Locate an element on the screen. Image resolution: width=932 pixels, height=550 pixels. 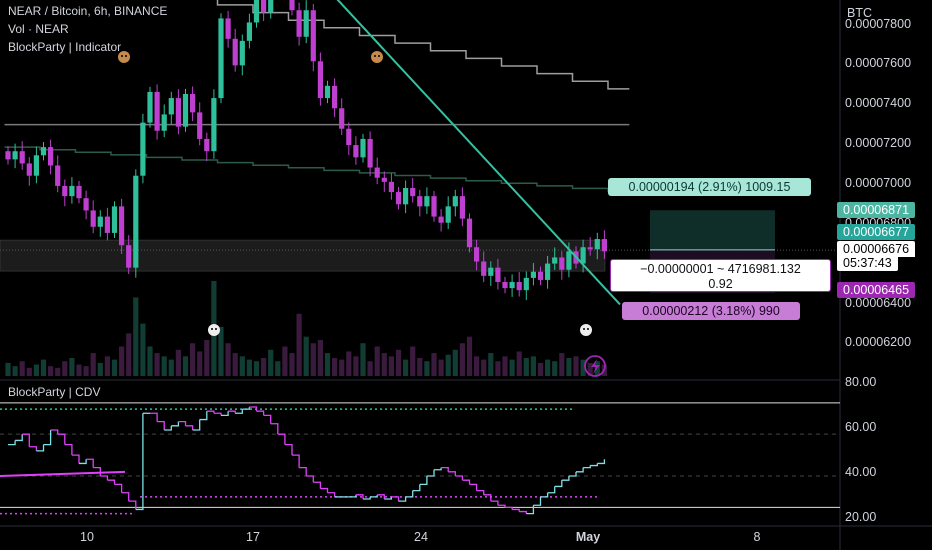
cdv-tick: 40.00 is located at coordinates (861, 472).